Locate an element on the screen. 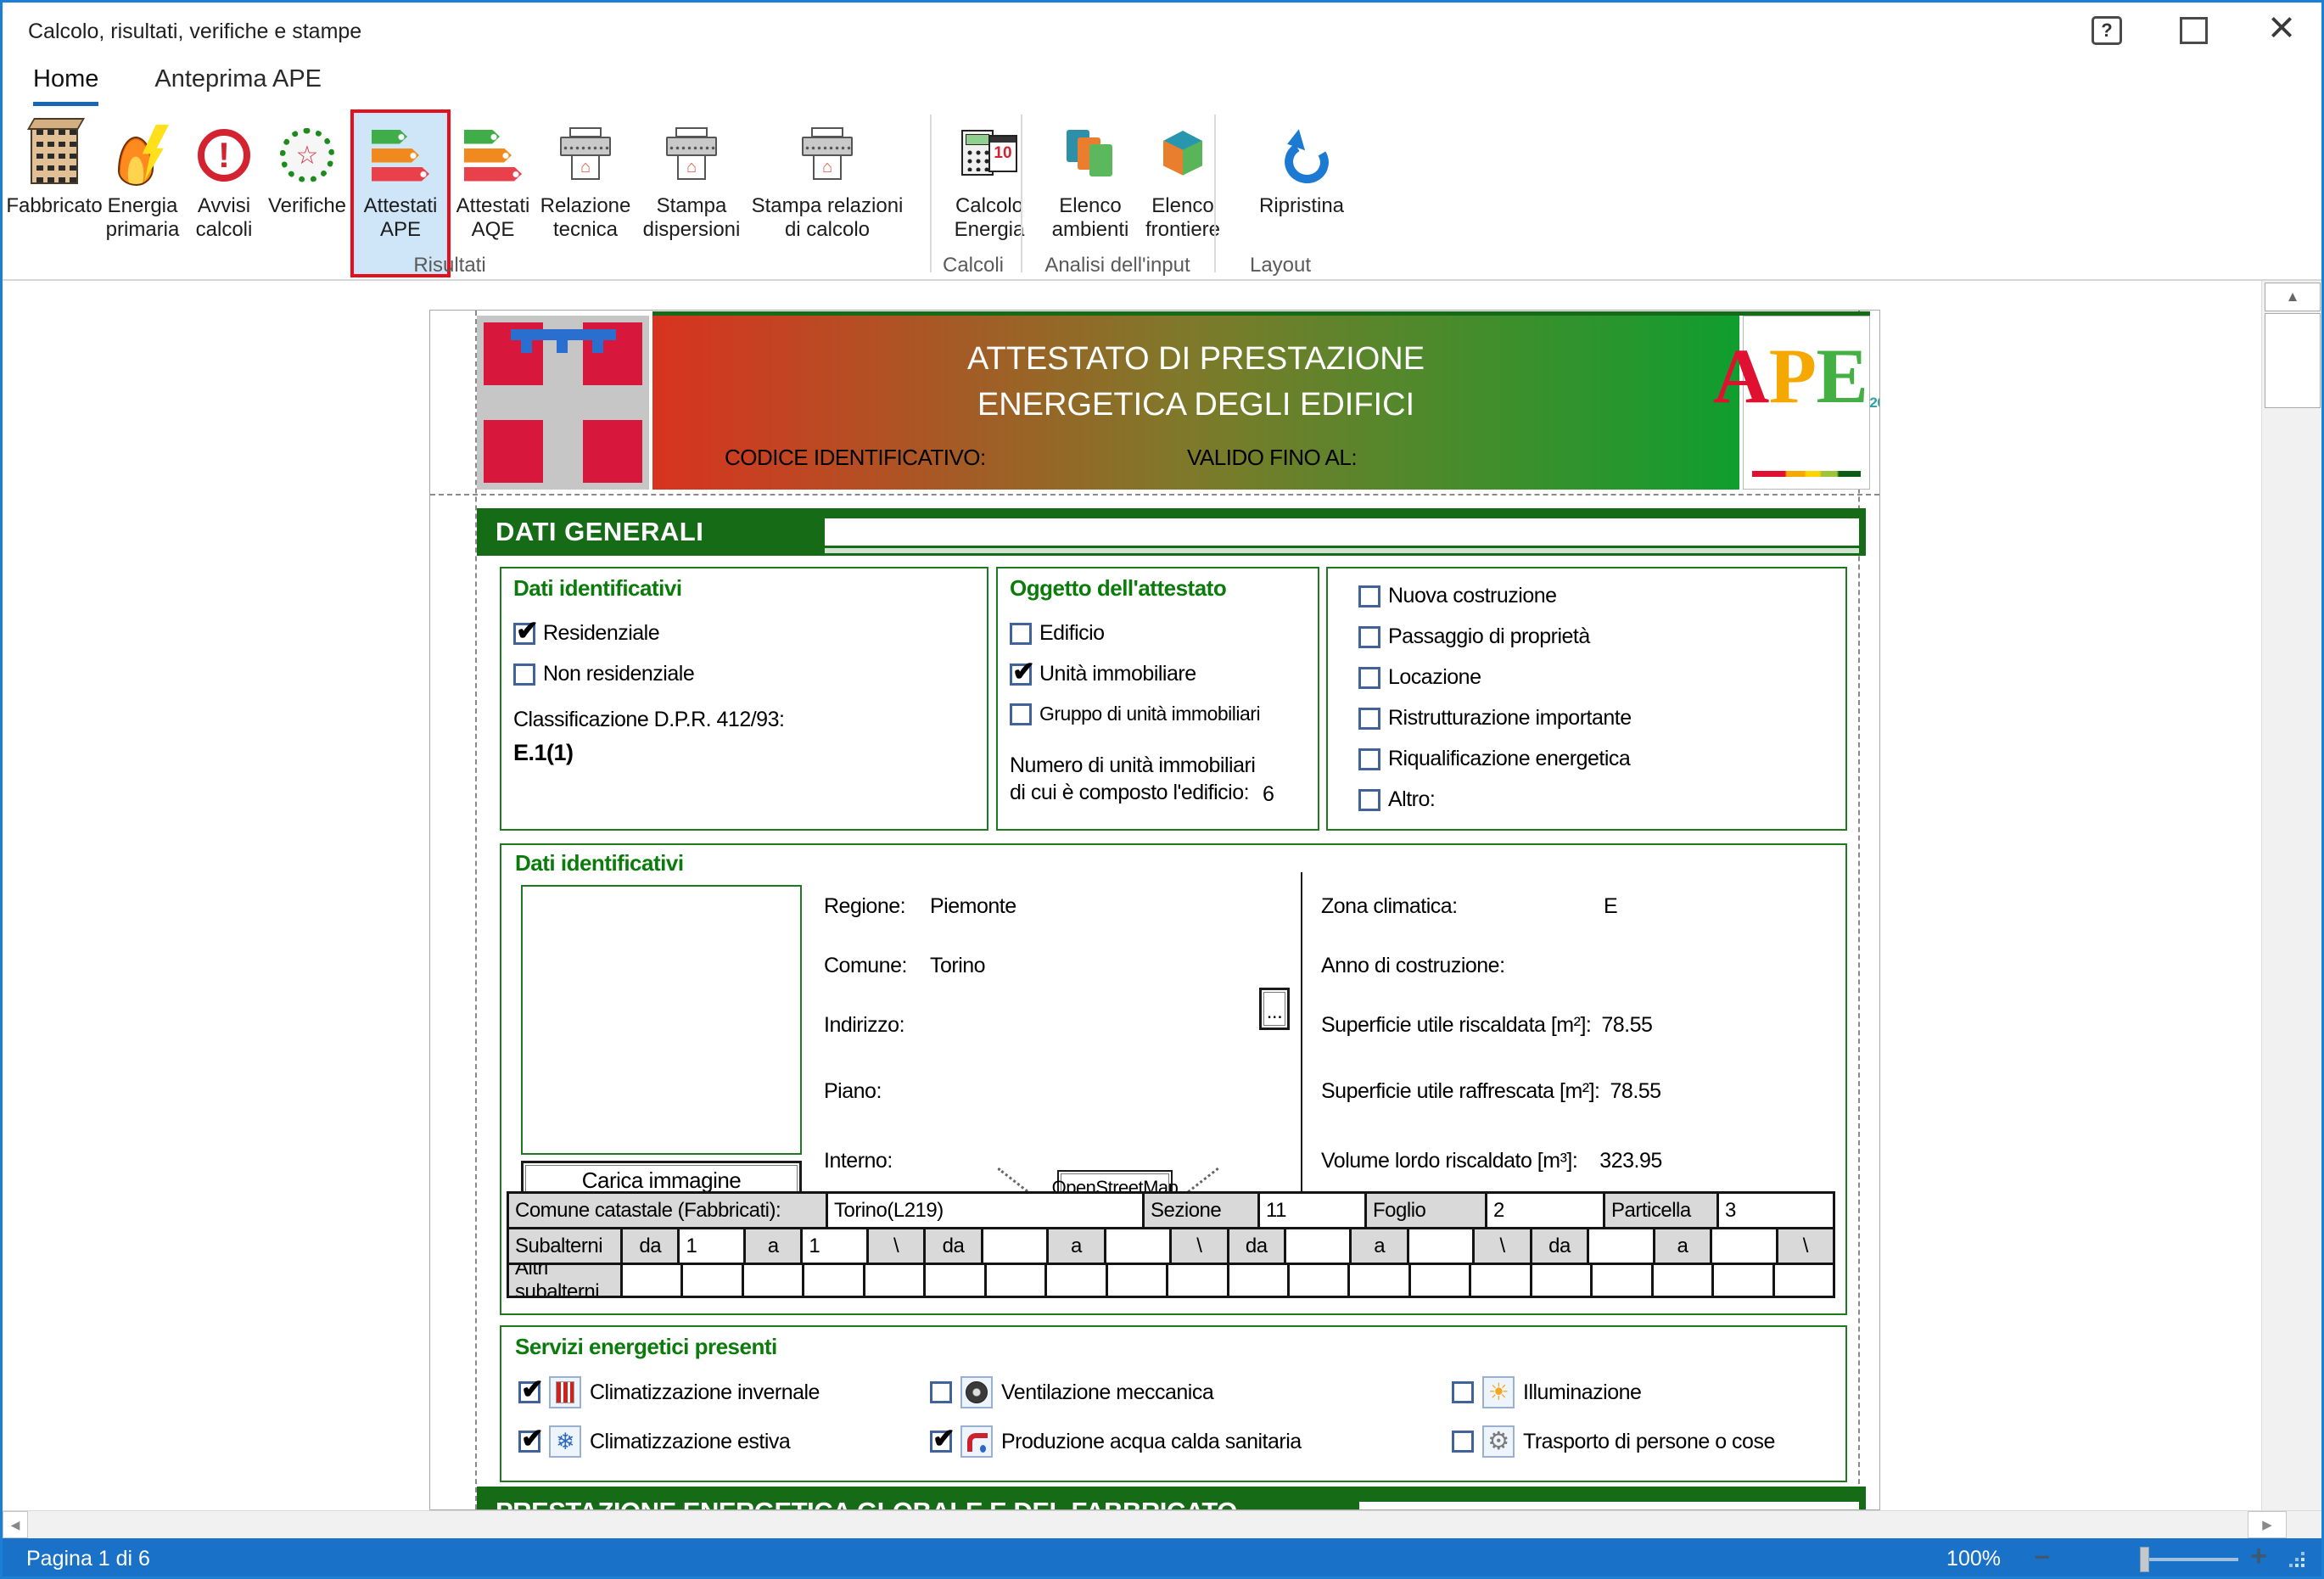 The width and height of the screenshot is (2324, 1579). ribbon-divider is located at coordinates (1162, 280).